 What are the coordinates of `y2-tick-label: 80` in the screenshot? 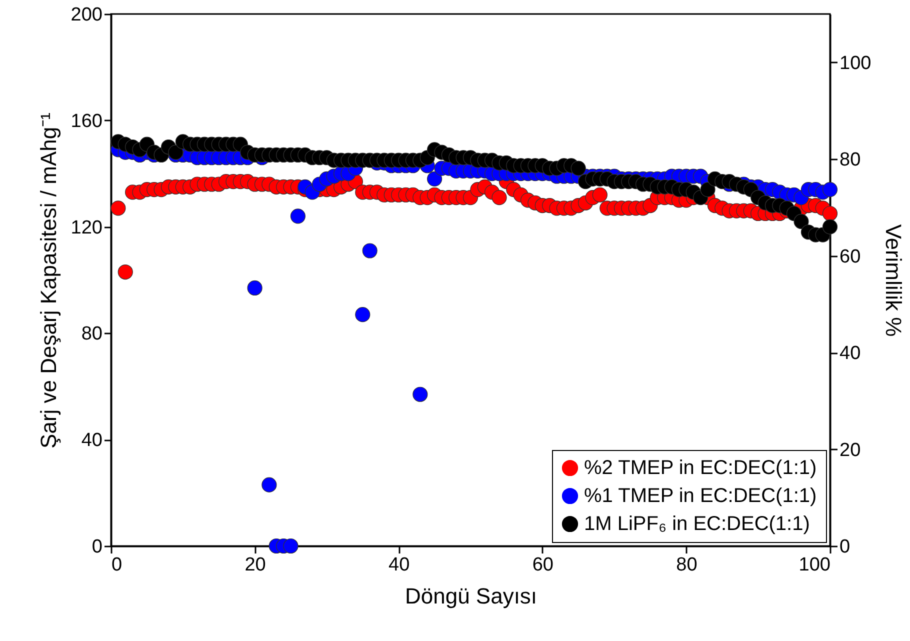 It's located at (850, 160).